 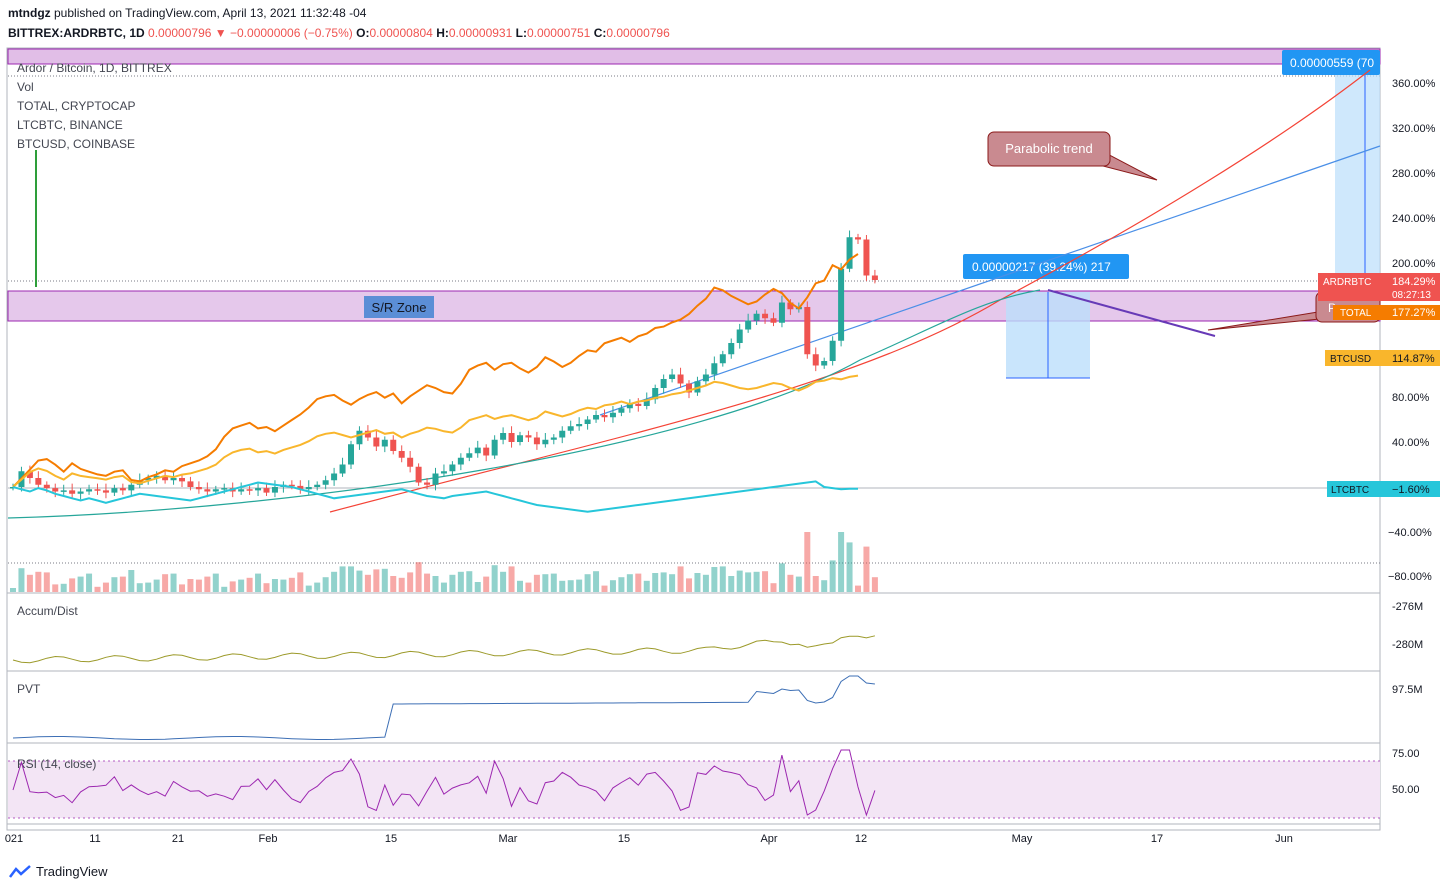 I want to click on sr-zone-label-box, so click(x=399, y=307).